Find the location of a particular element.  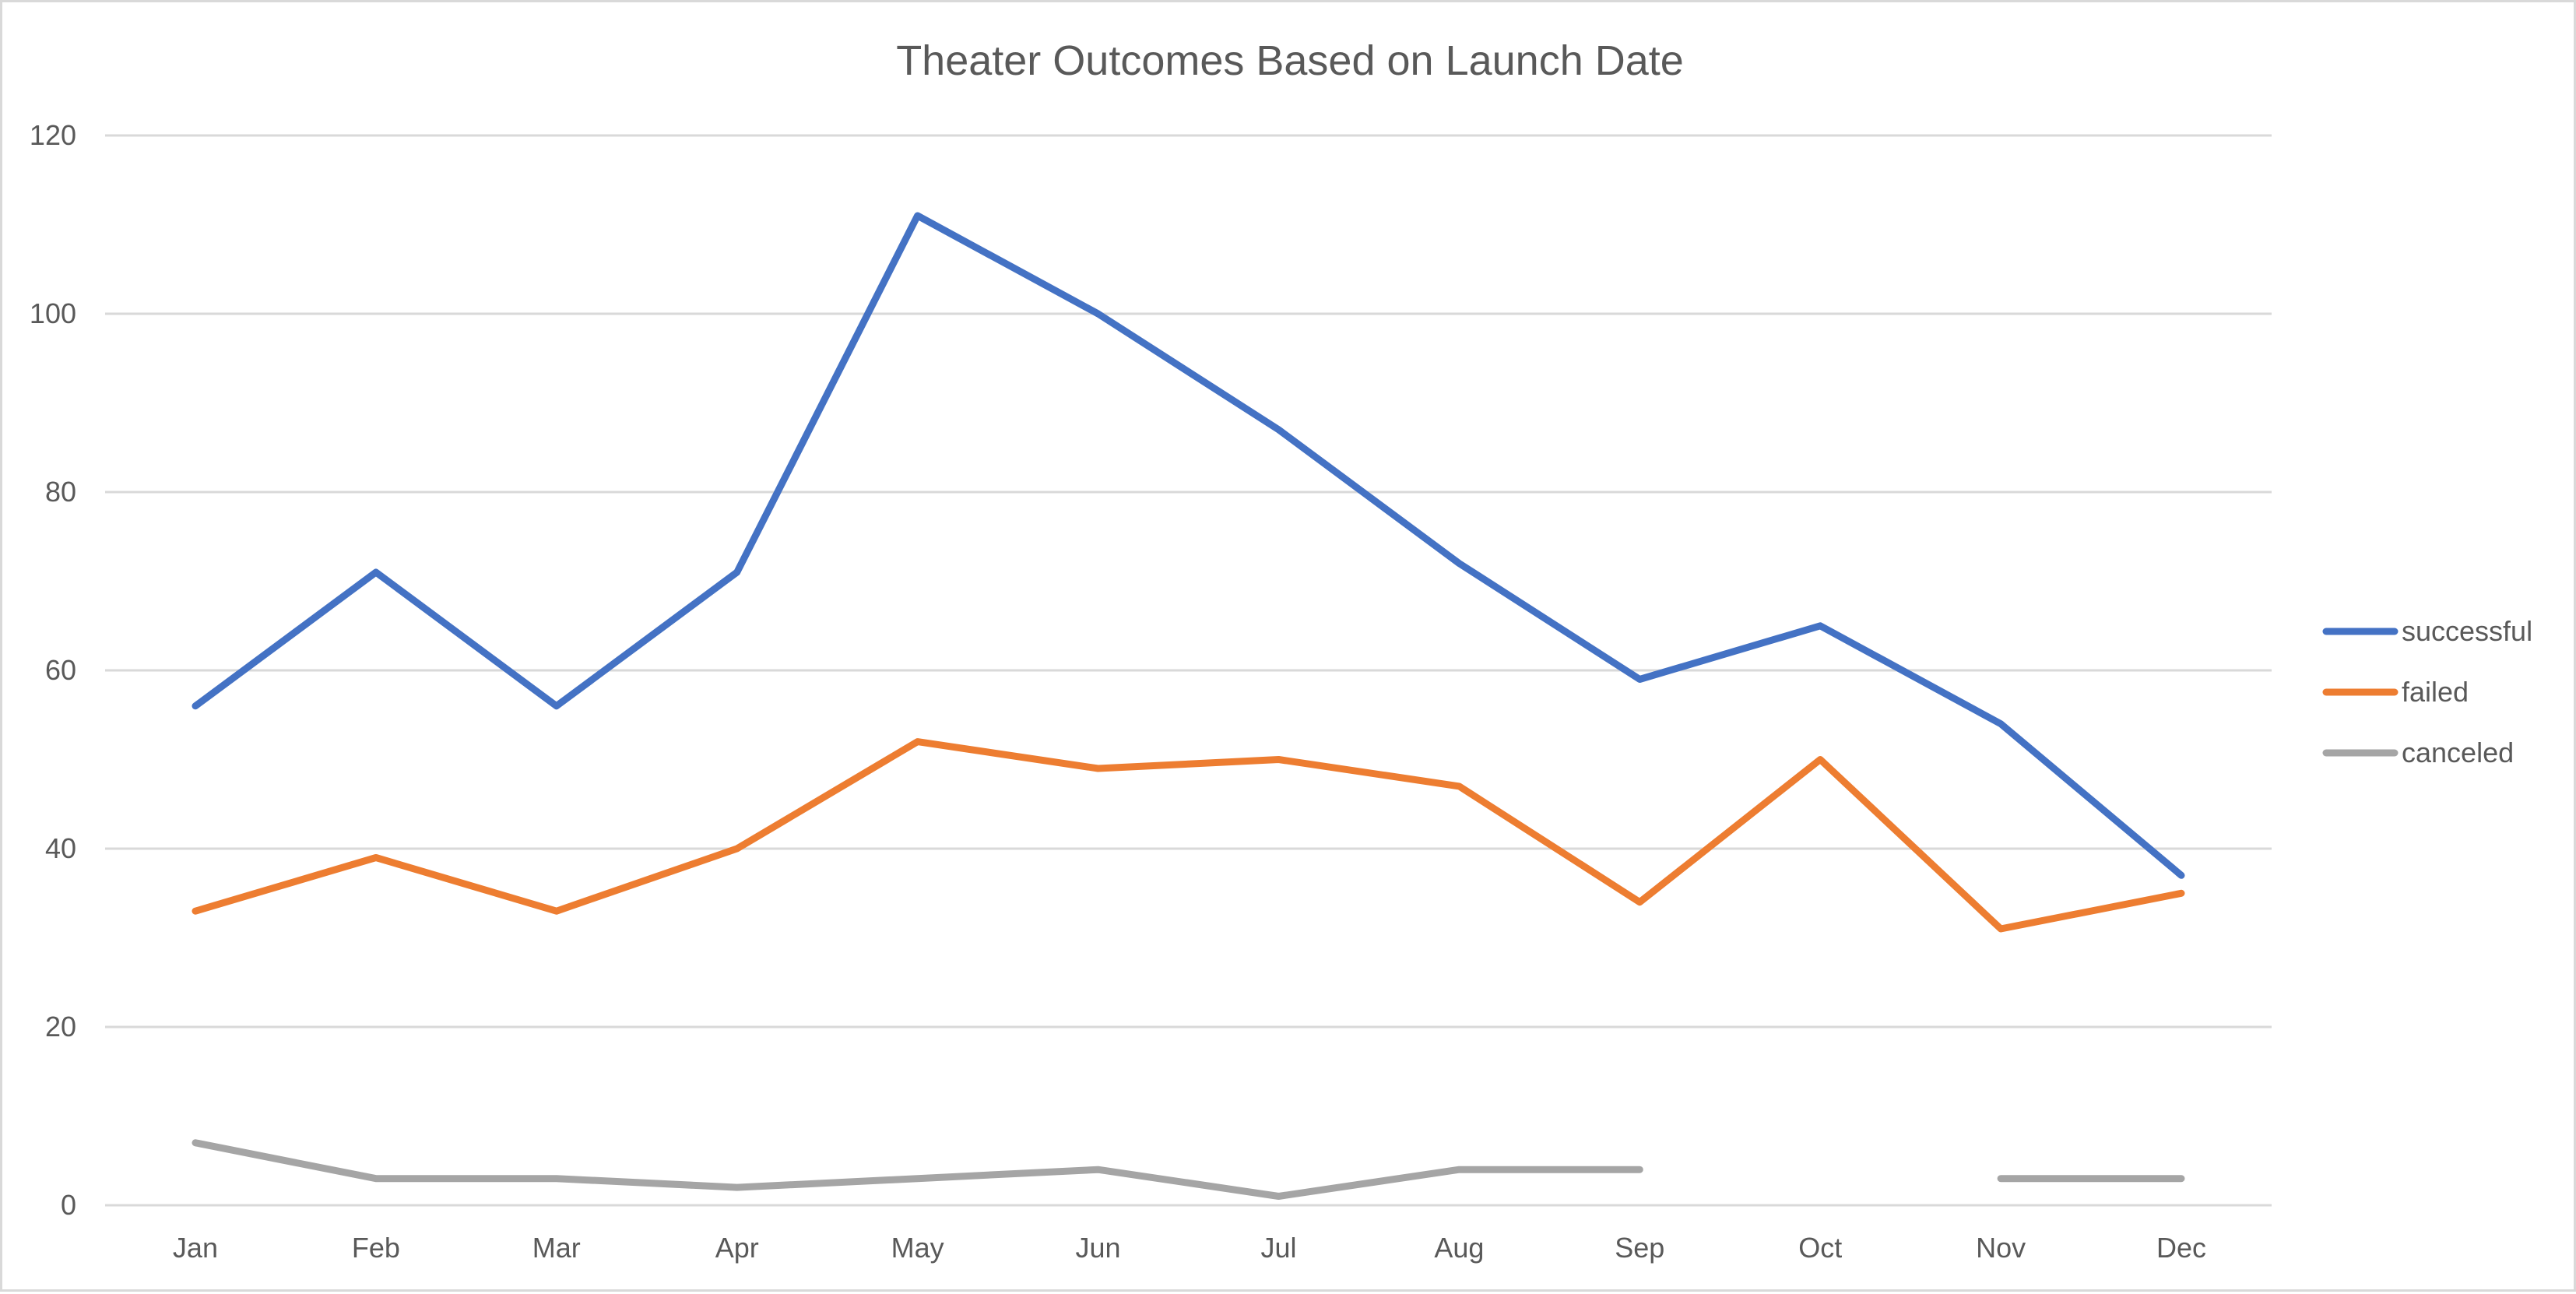

y-tick-label: 120 is located at coordinates (53, 135).